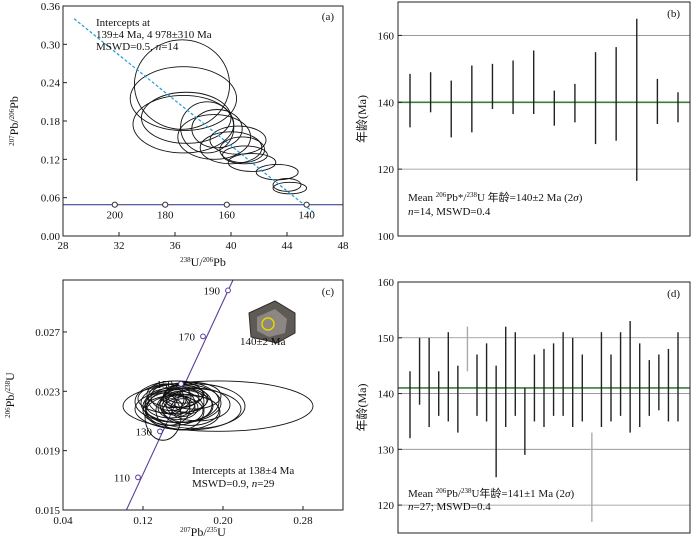  I want to click on x-tick-label: 0.04, so click(63, 521).